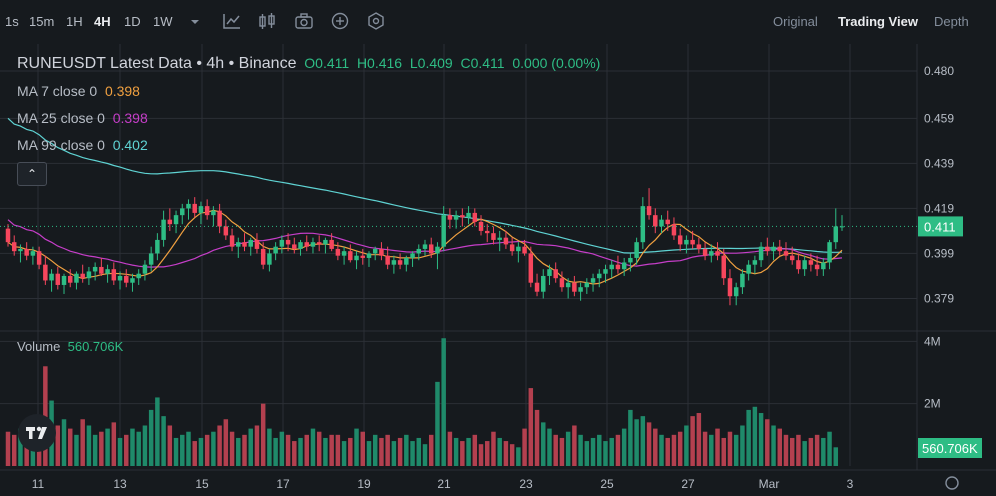 The width and height of the screenshot is (996, 496). What do you see at coordinates (939, 253) in the screenshot?
I see `y-tick-label: 0.399` at bounding box center [939, 253].